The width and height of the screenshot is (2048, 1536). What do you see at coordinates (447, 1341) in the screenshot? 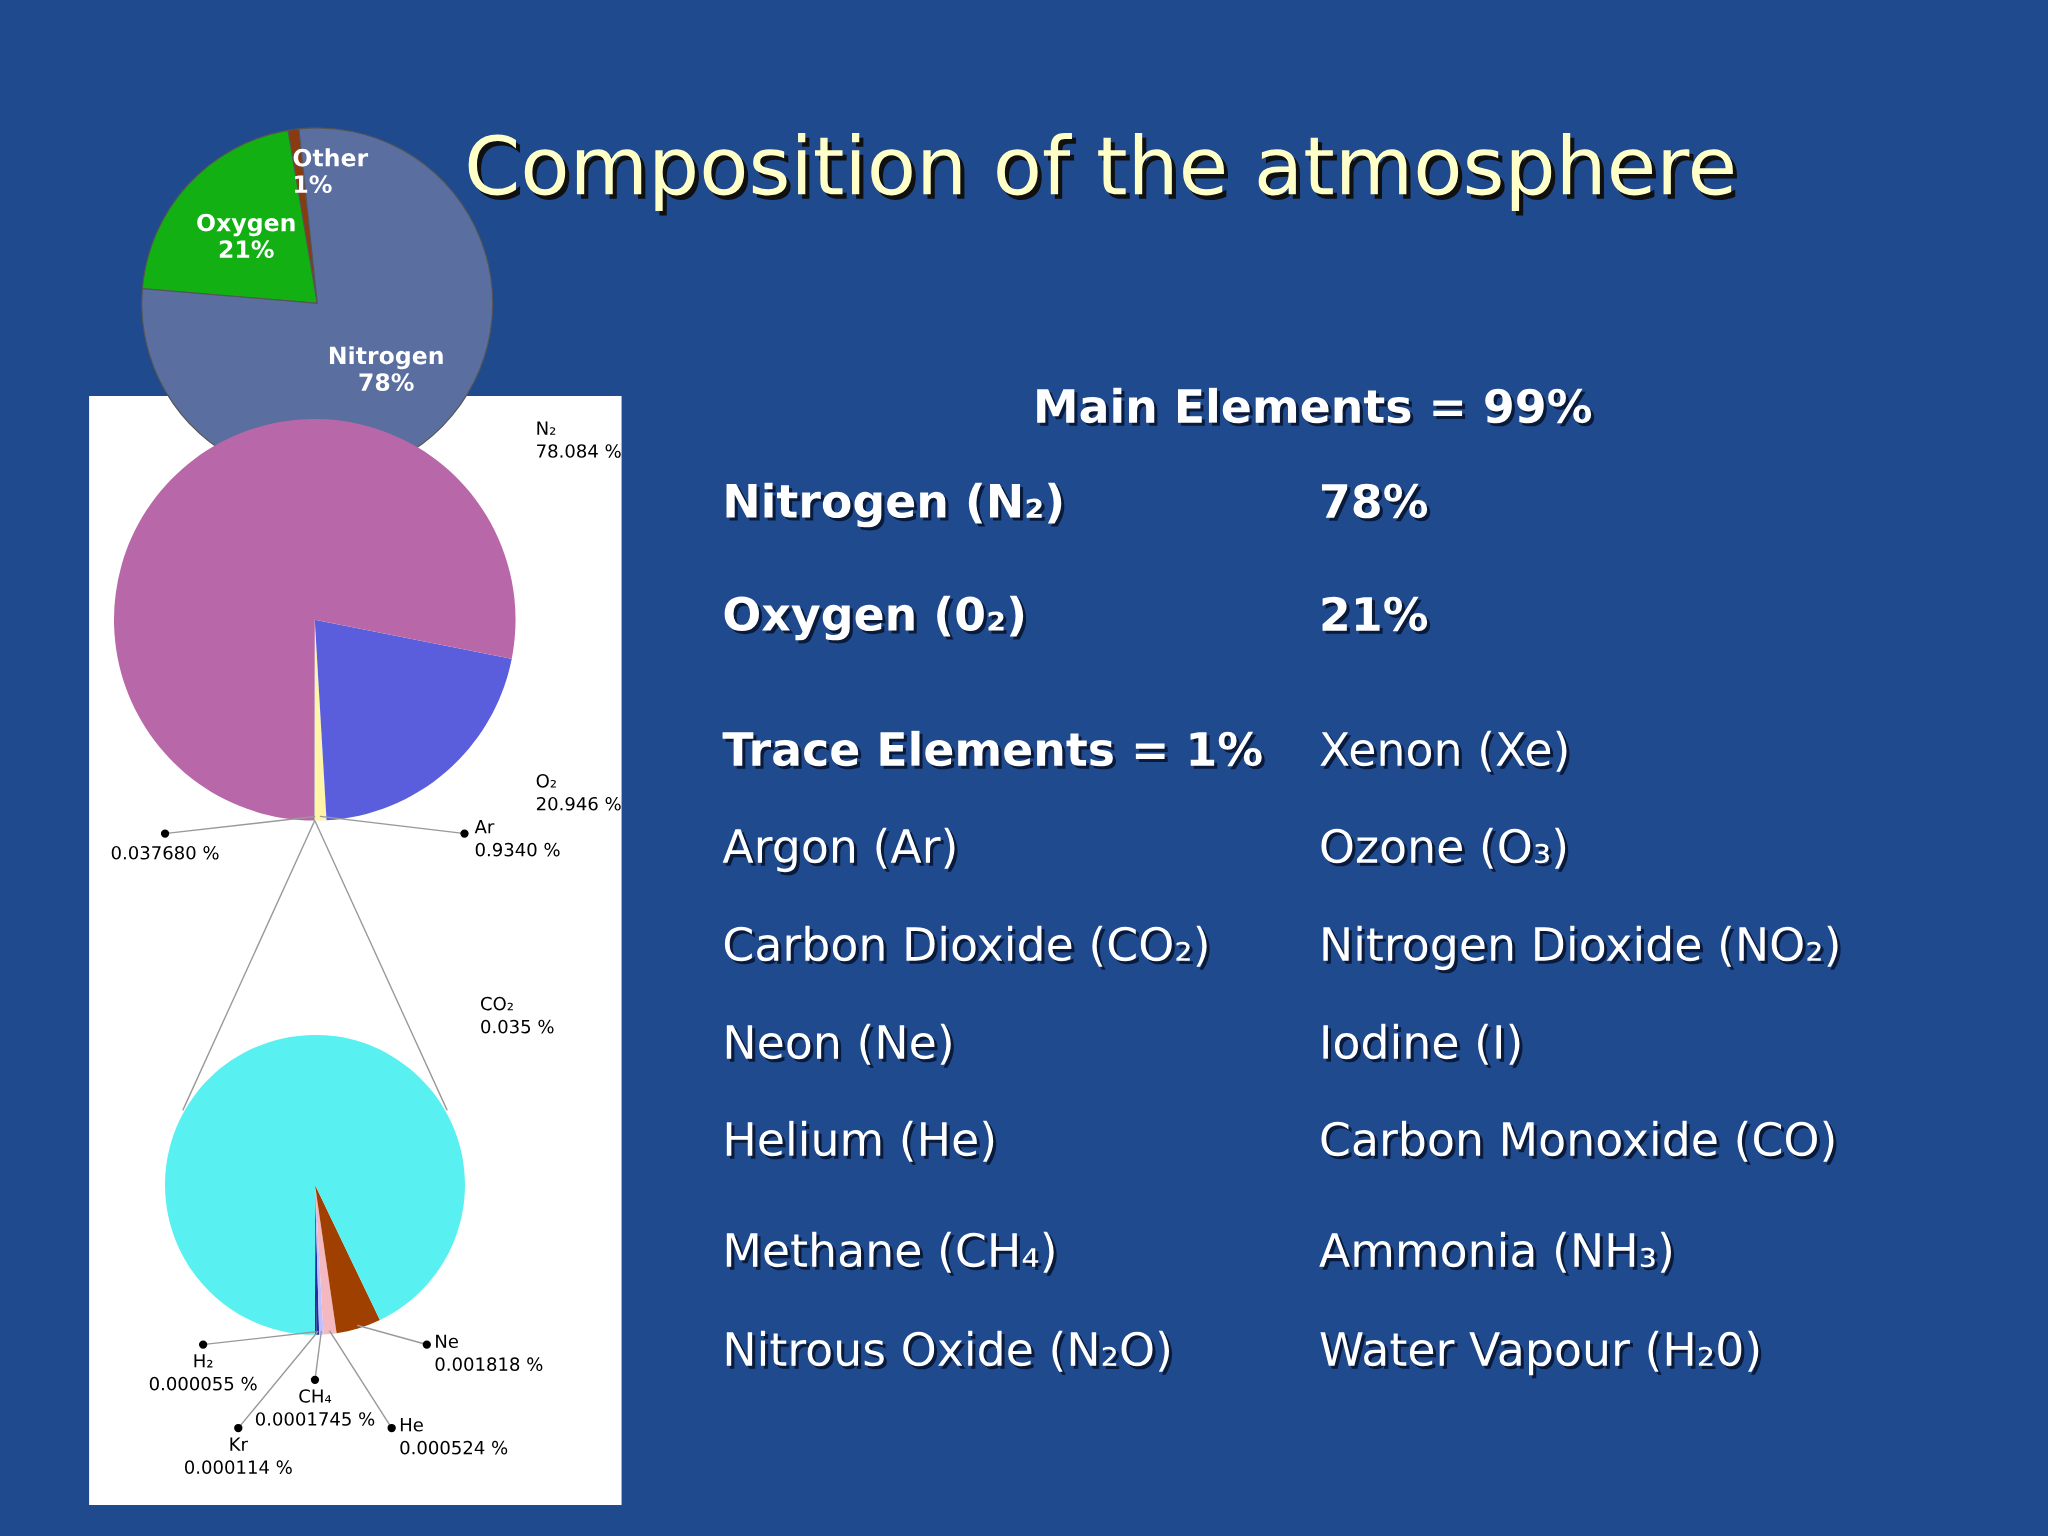
I see `slice-label: Ne` at bounding box center [447, 1341].